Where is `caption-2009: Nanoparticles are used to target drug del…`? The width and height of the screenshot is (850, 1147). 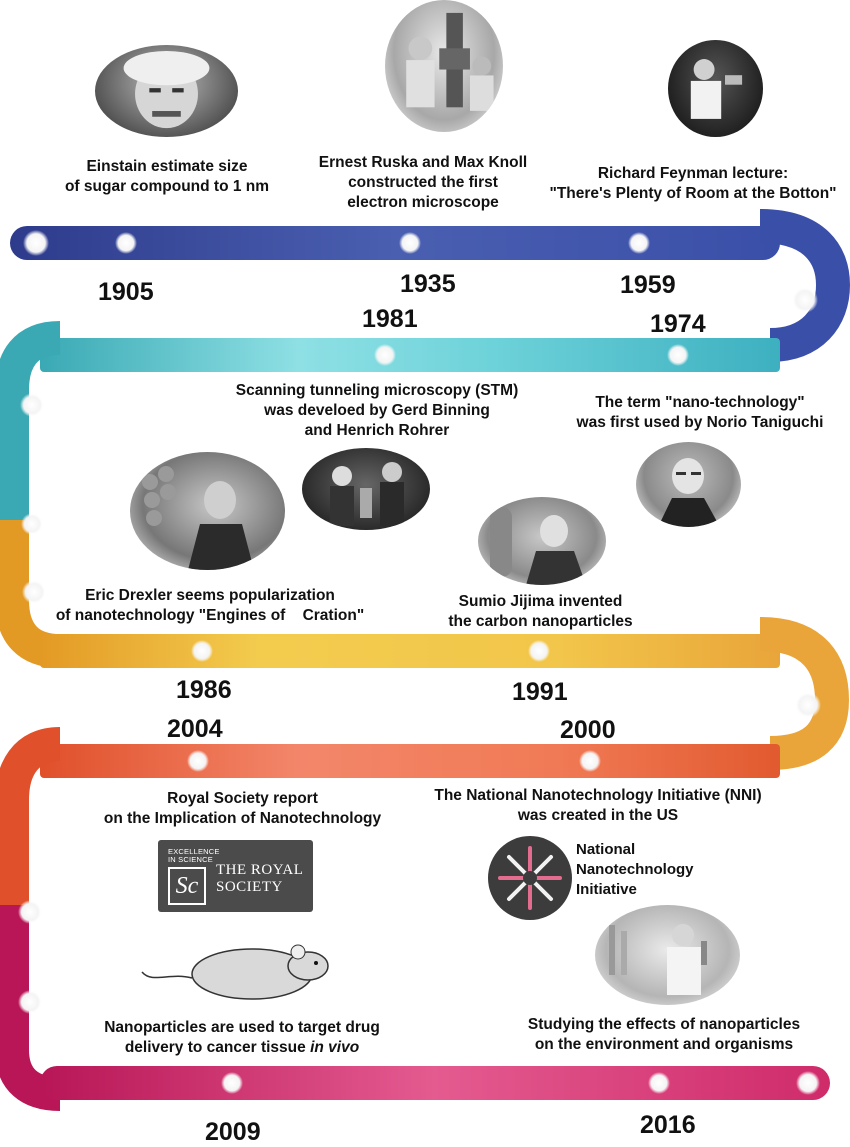
caption-2009: Nanoparticles are used to target drug del… is located at coordinates (242, 1037).